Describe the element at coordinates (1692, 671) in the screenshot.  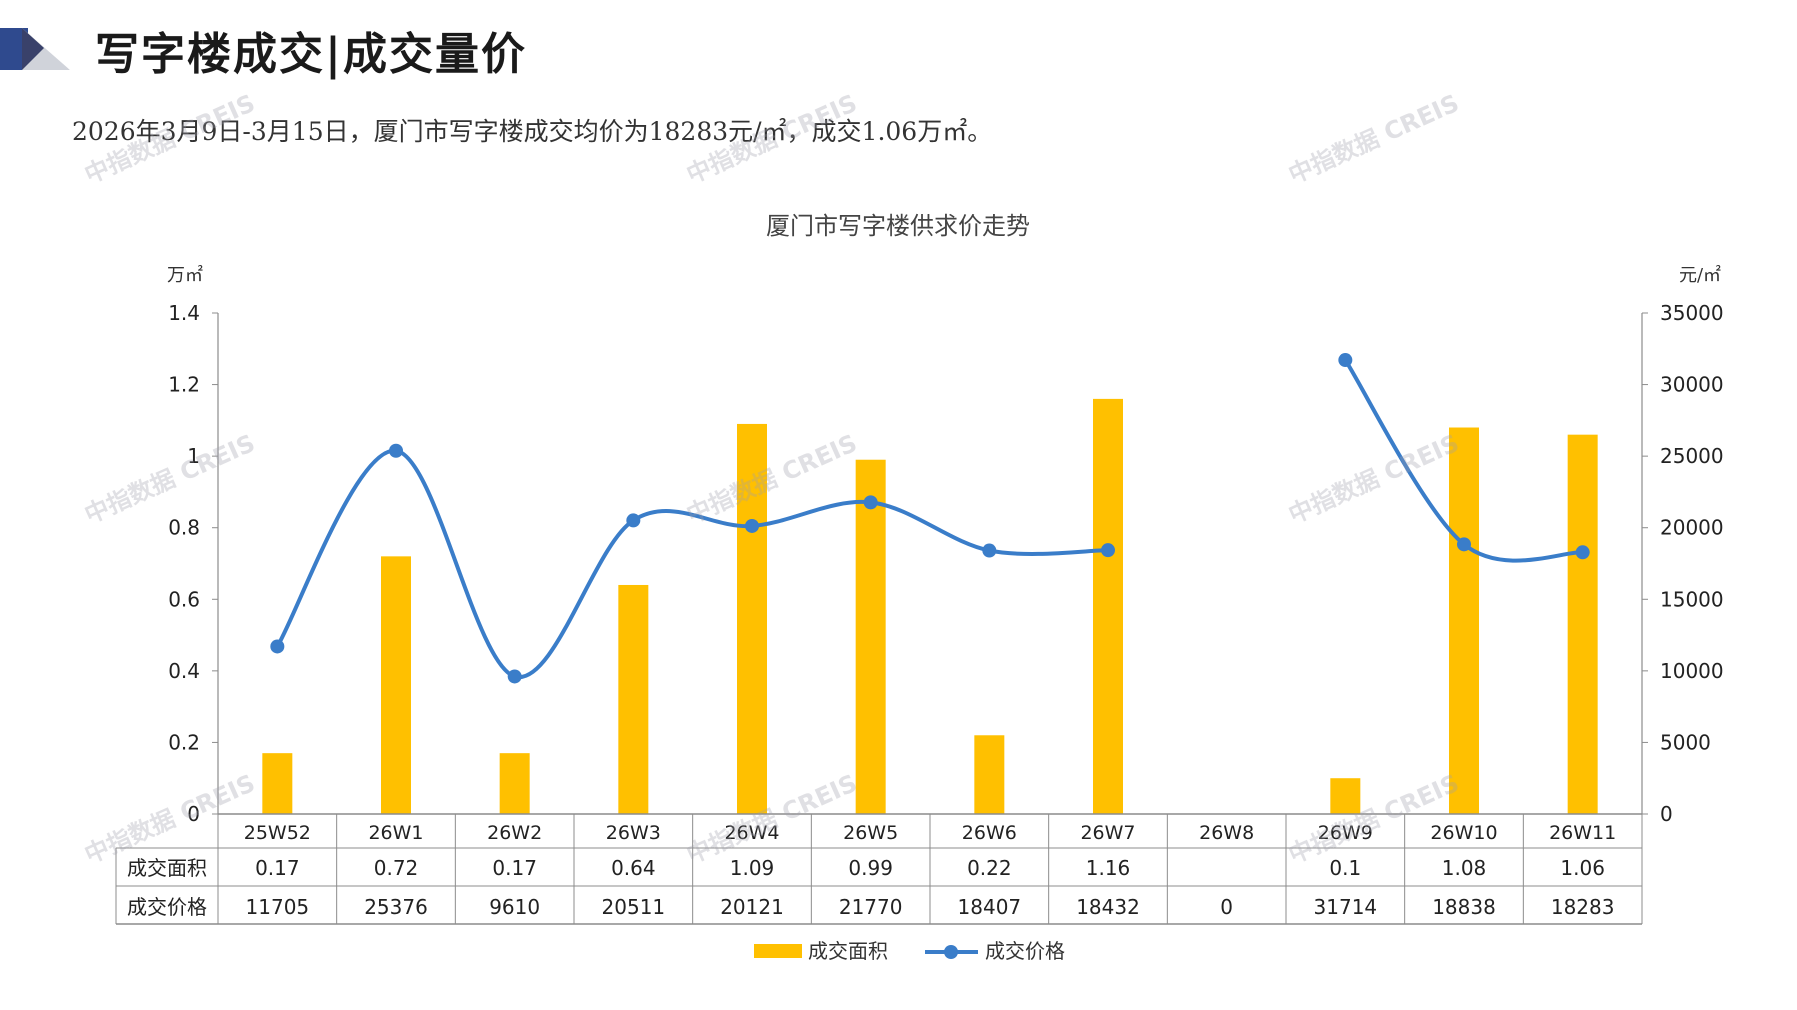
I see `y-right-tick-label: 10000` at that location.